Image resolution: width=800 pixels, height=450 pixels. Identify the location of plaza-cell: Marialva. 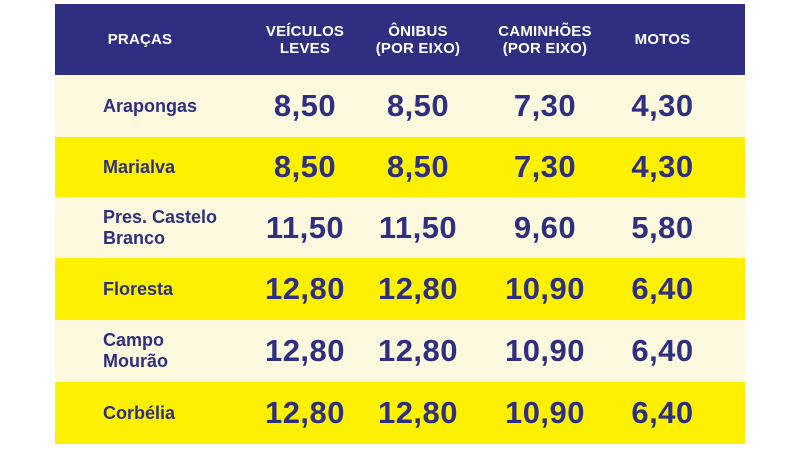
(178, 167).